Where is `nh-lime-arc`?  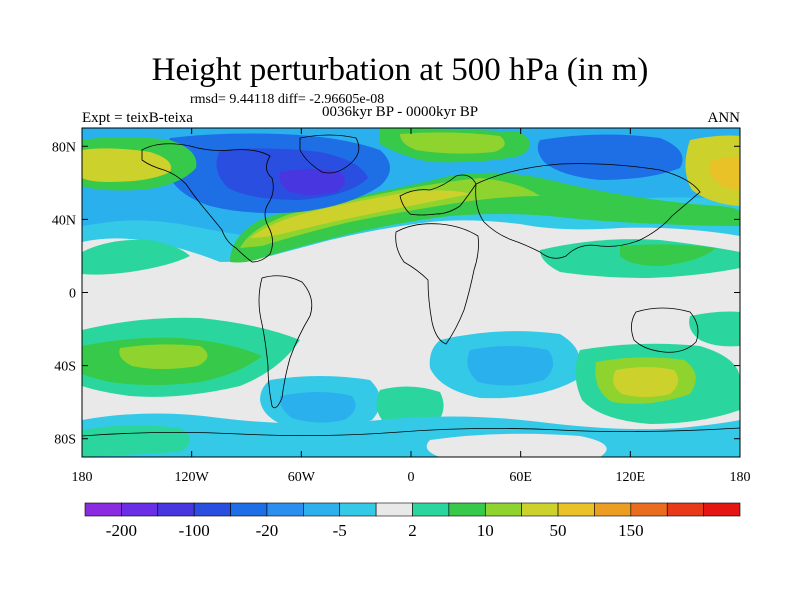
nh-lime-arc is located at coordinates (390, 213).